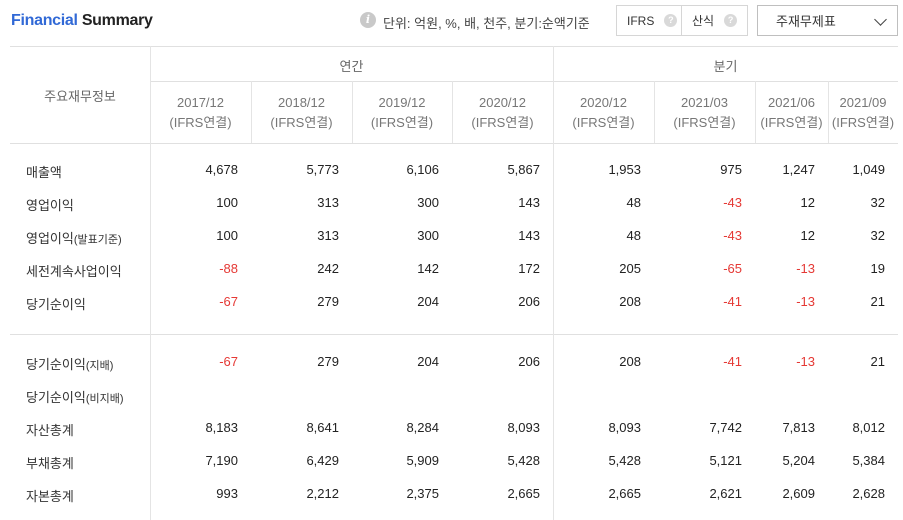 Image resolution: width=903 pixels, height=520 pixels. I want to click on row-label-qualifier: (지배), so click(99, 366).